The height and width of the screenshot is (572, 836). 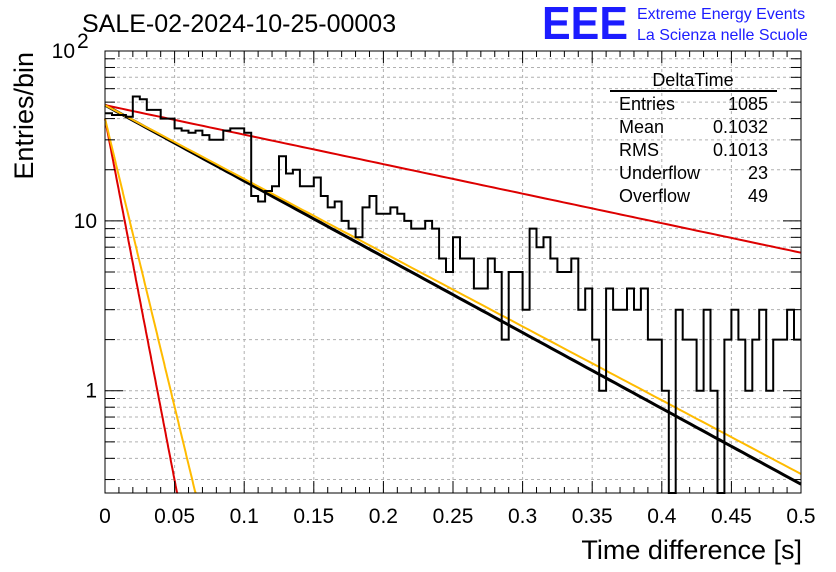 What do you see at coordinates (692, 80) in the screenshot?
I see `stats-title: DeltaTime` at bounding box center [692, 80].